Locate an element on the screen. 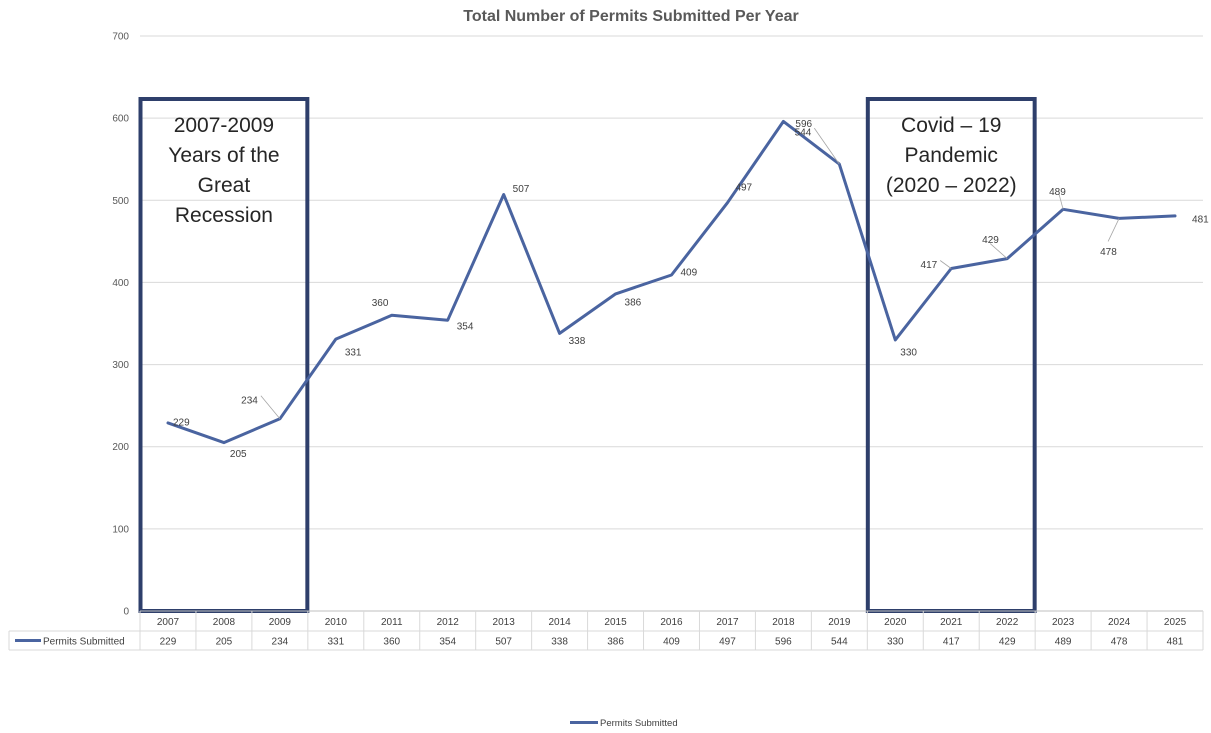  table-value: 331 is located at coordinates (335, 642).